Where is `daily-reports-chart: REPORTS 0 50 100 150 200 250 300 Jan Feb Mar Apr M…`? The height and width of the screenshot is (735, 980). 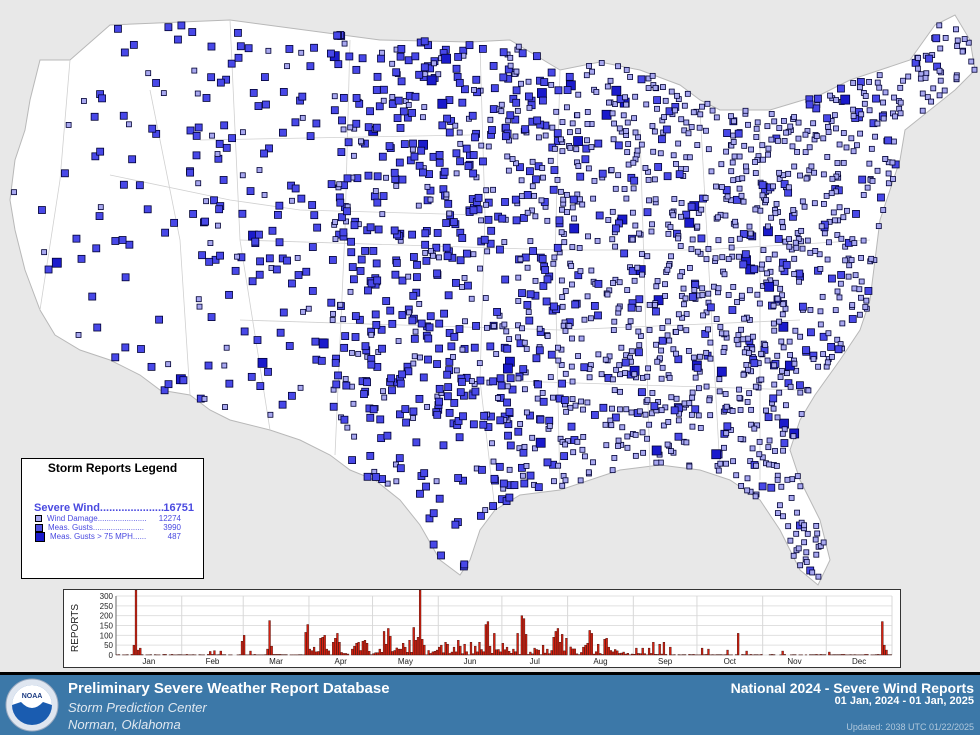 daily-reports-chart: REPORTS 0 50 100 150 200 250 300 Jan Feb Mar Apr M… is located at coordinates (482, 628).